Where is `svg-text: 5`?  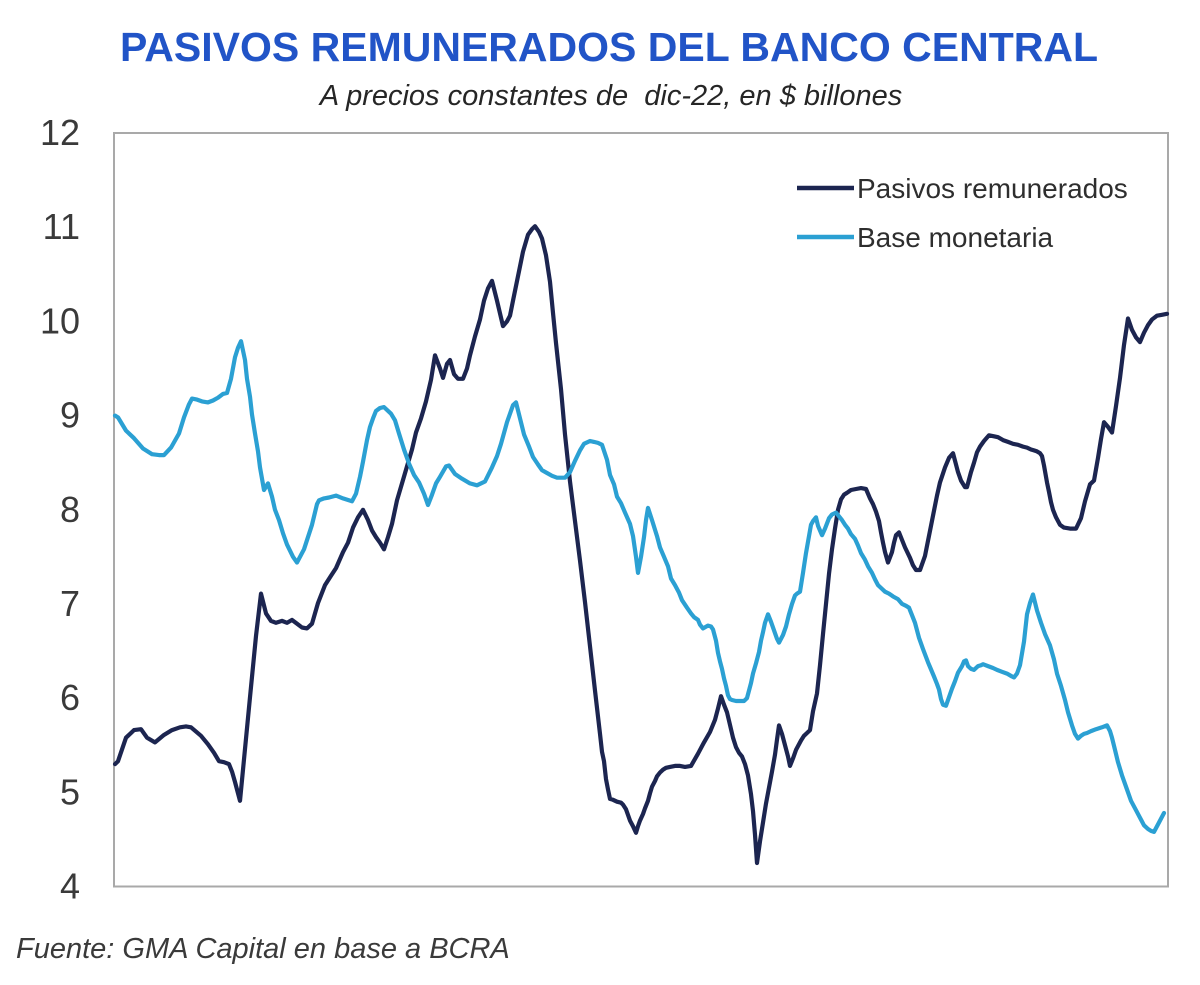 svg-text: 5 is located at coordinates (70, 791).